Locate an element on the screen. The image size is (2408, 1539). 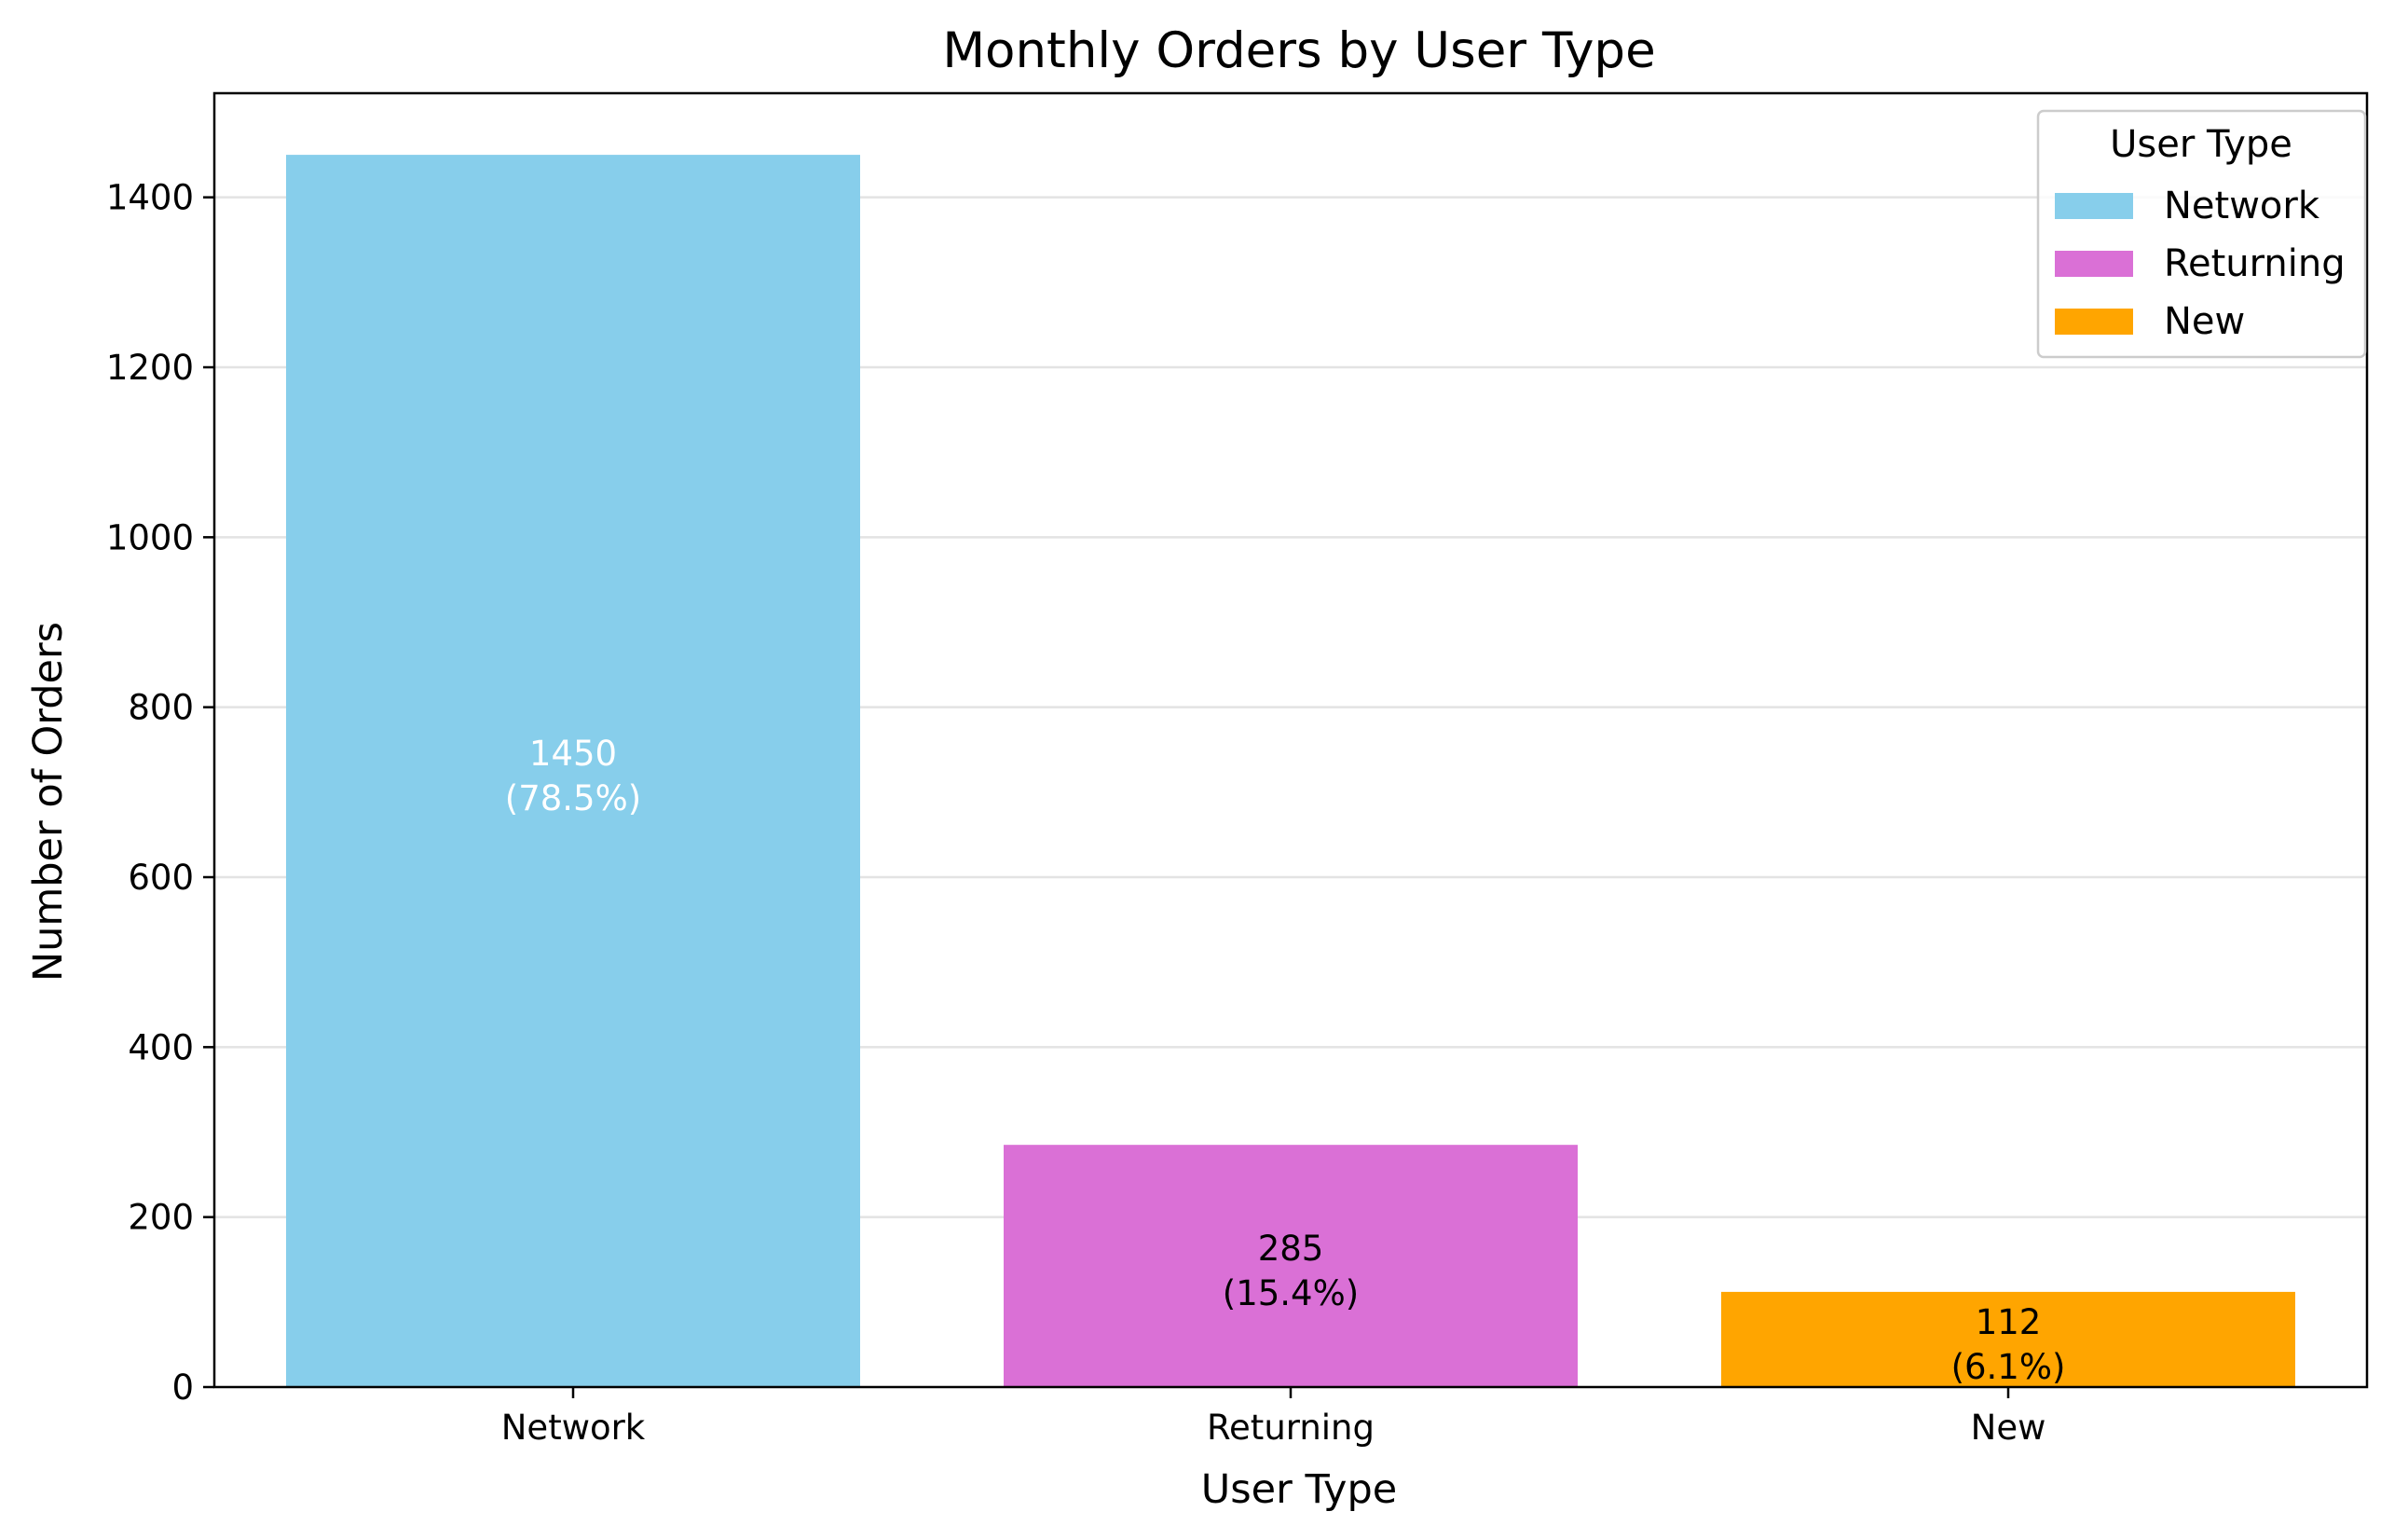
y-tick-label: 200 is located at coordinates (161, 1218).